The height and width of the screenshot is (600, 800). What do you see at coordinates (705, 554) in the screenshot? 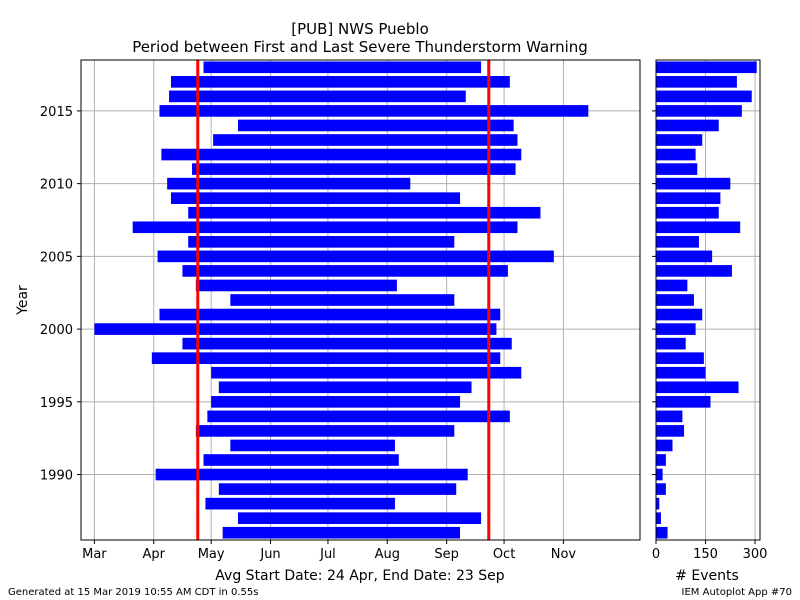
I see `events-tick-label: 150` at bounding box center [705, 554].